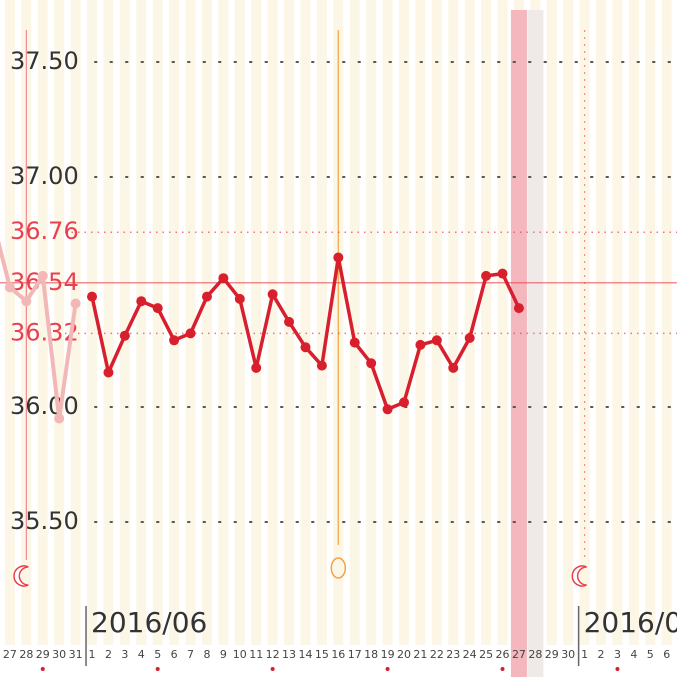 Image resolution: width=677 pixels, height=677 pixels. Describe the element at coordinates (519, 654) in the screenshot. I see `x-tick-label: 27` at that location.